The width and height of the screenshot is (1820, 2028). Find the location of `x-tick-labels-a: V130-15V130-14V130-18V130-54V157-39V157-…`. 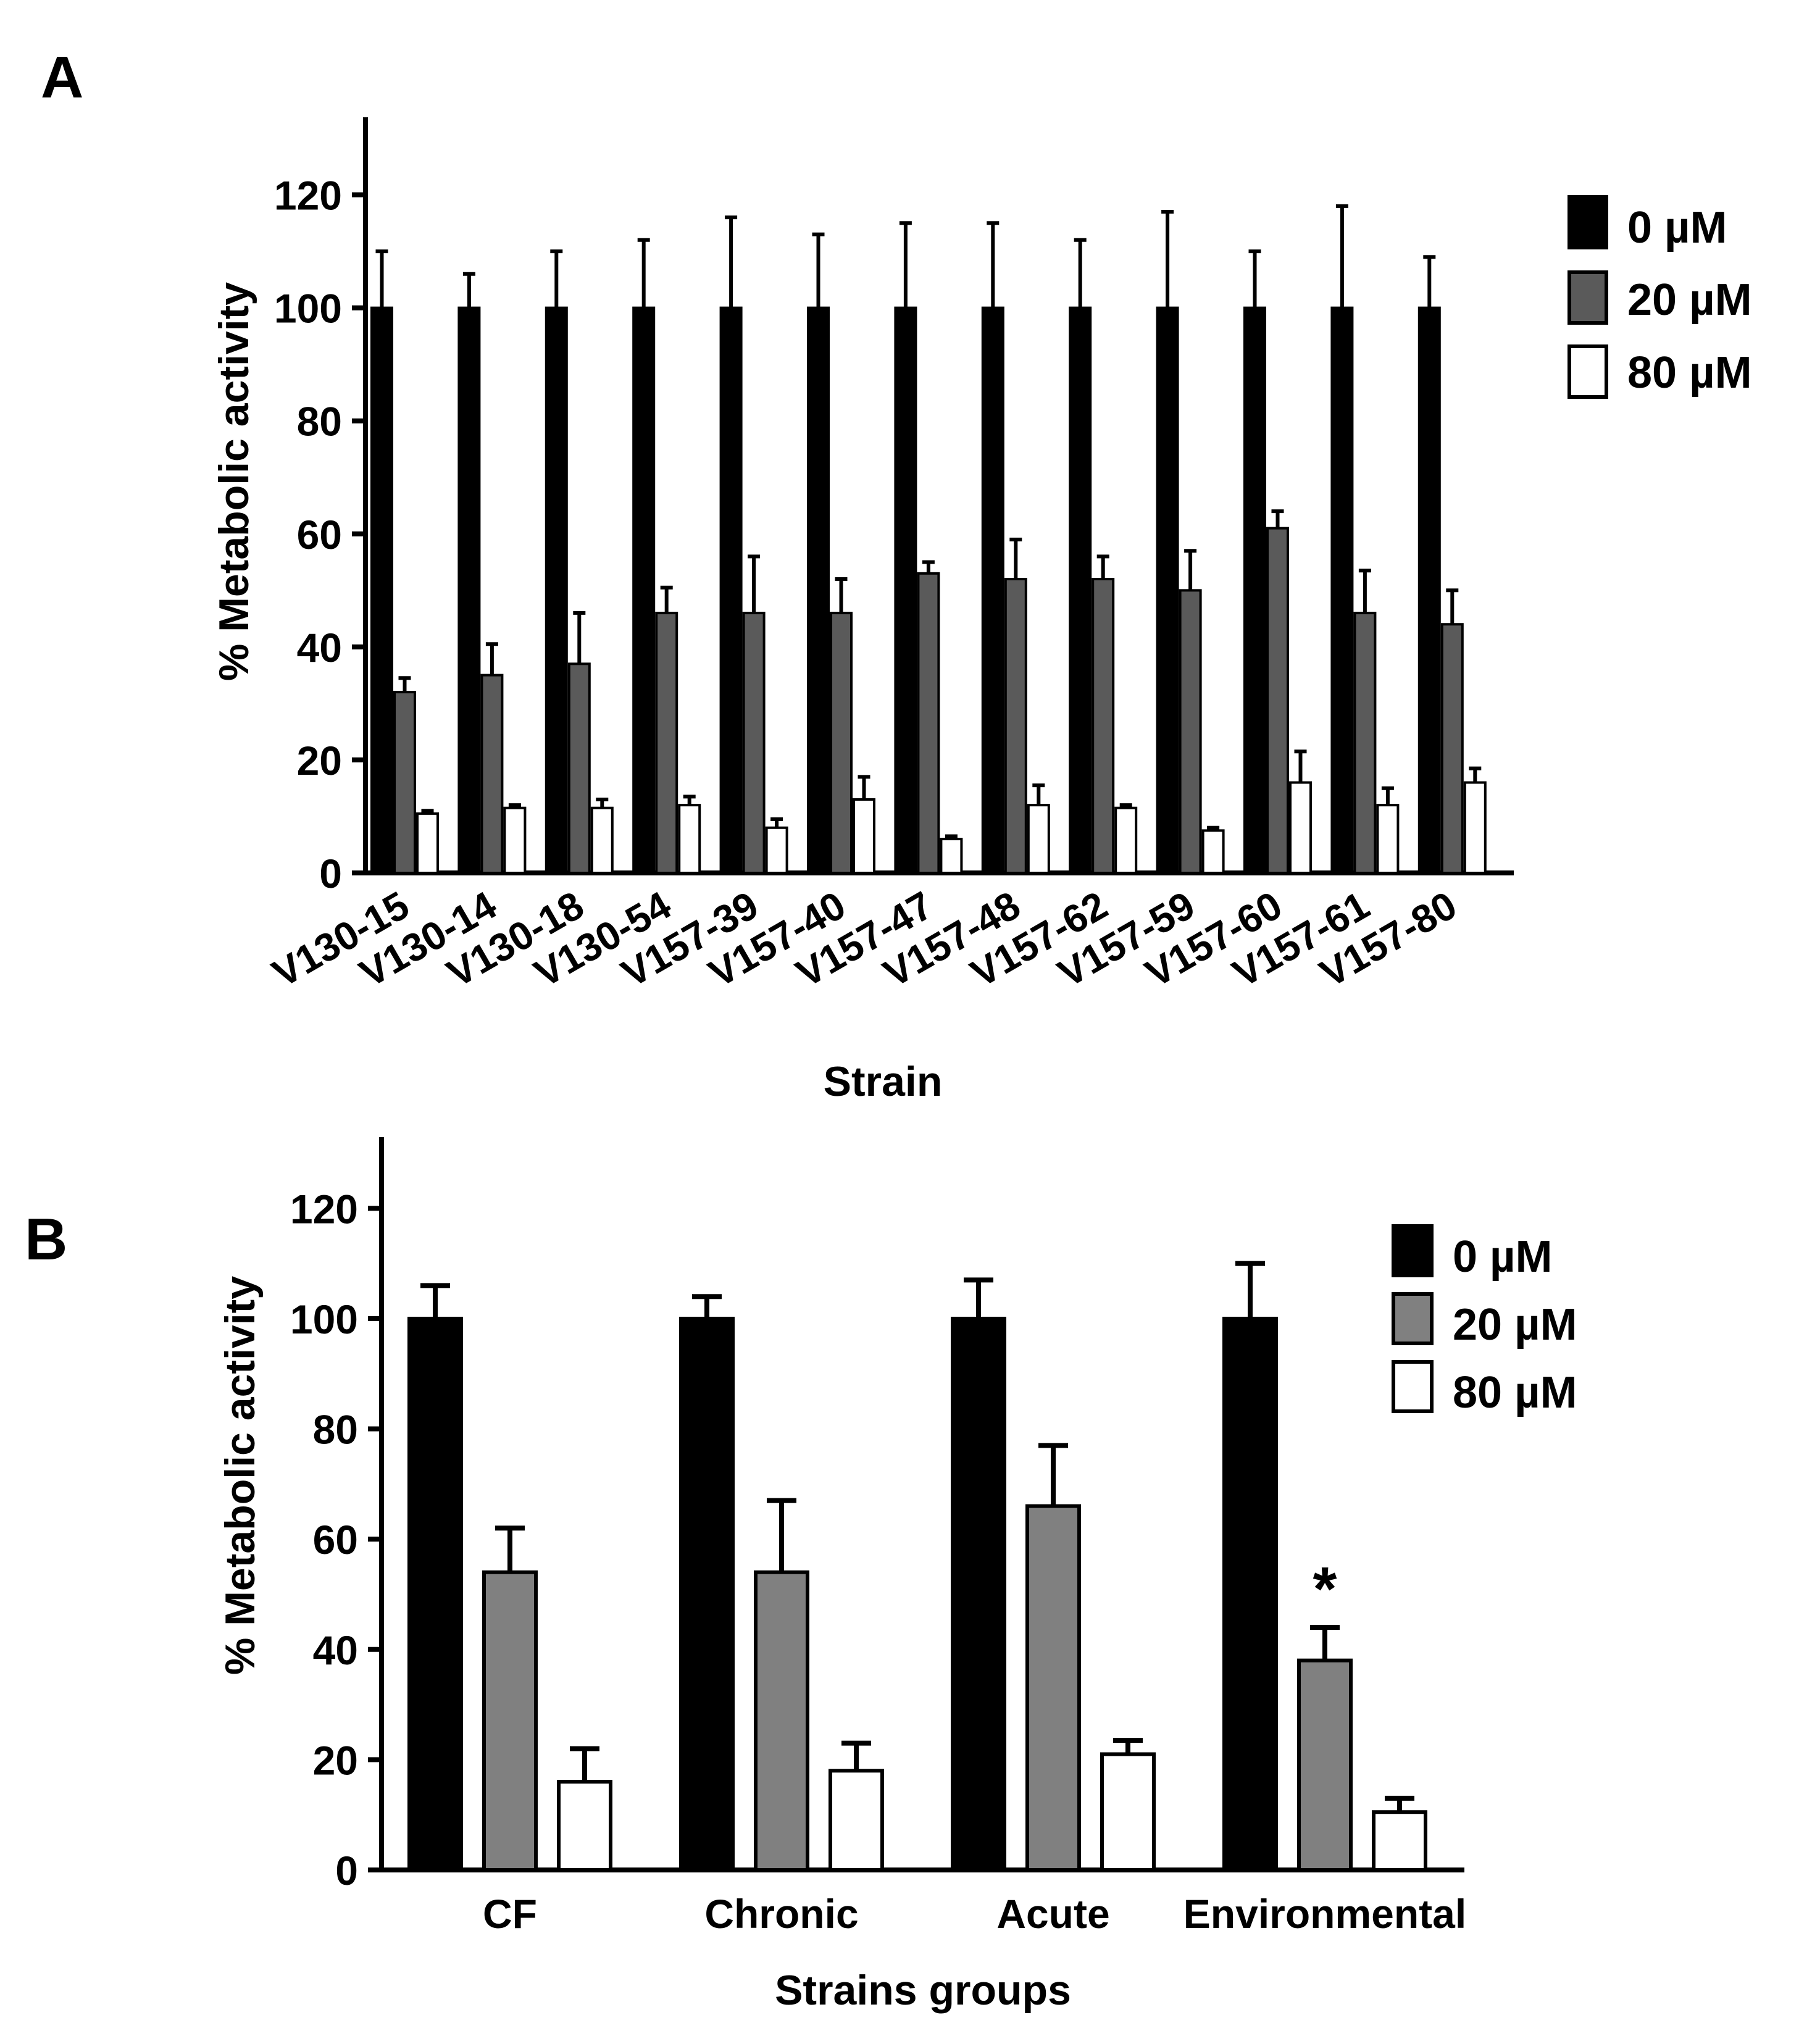

x-tick-labels-a: V130-15V130-14V130-18V130-54V157-39V157-… is located at coordinates (864, 940).